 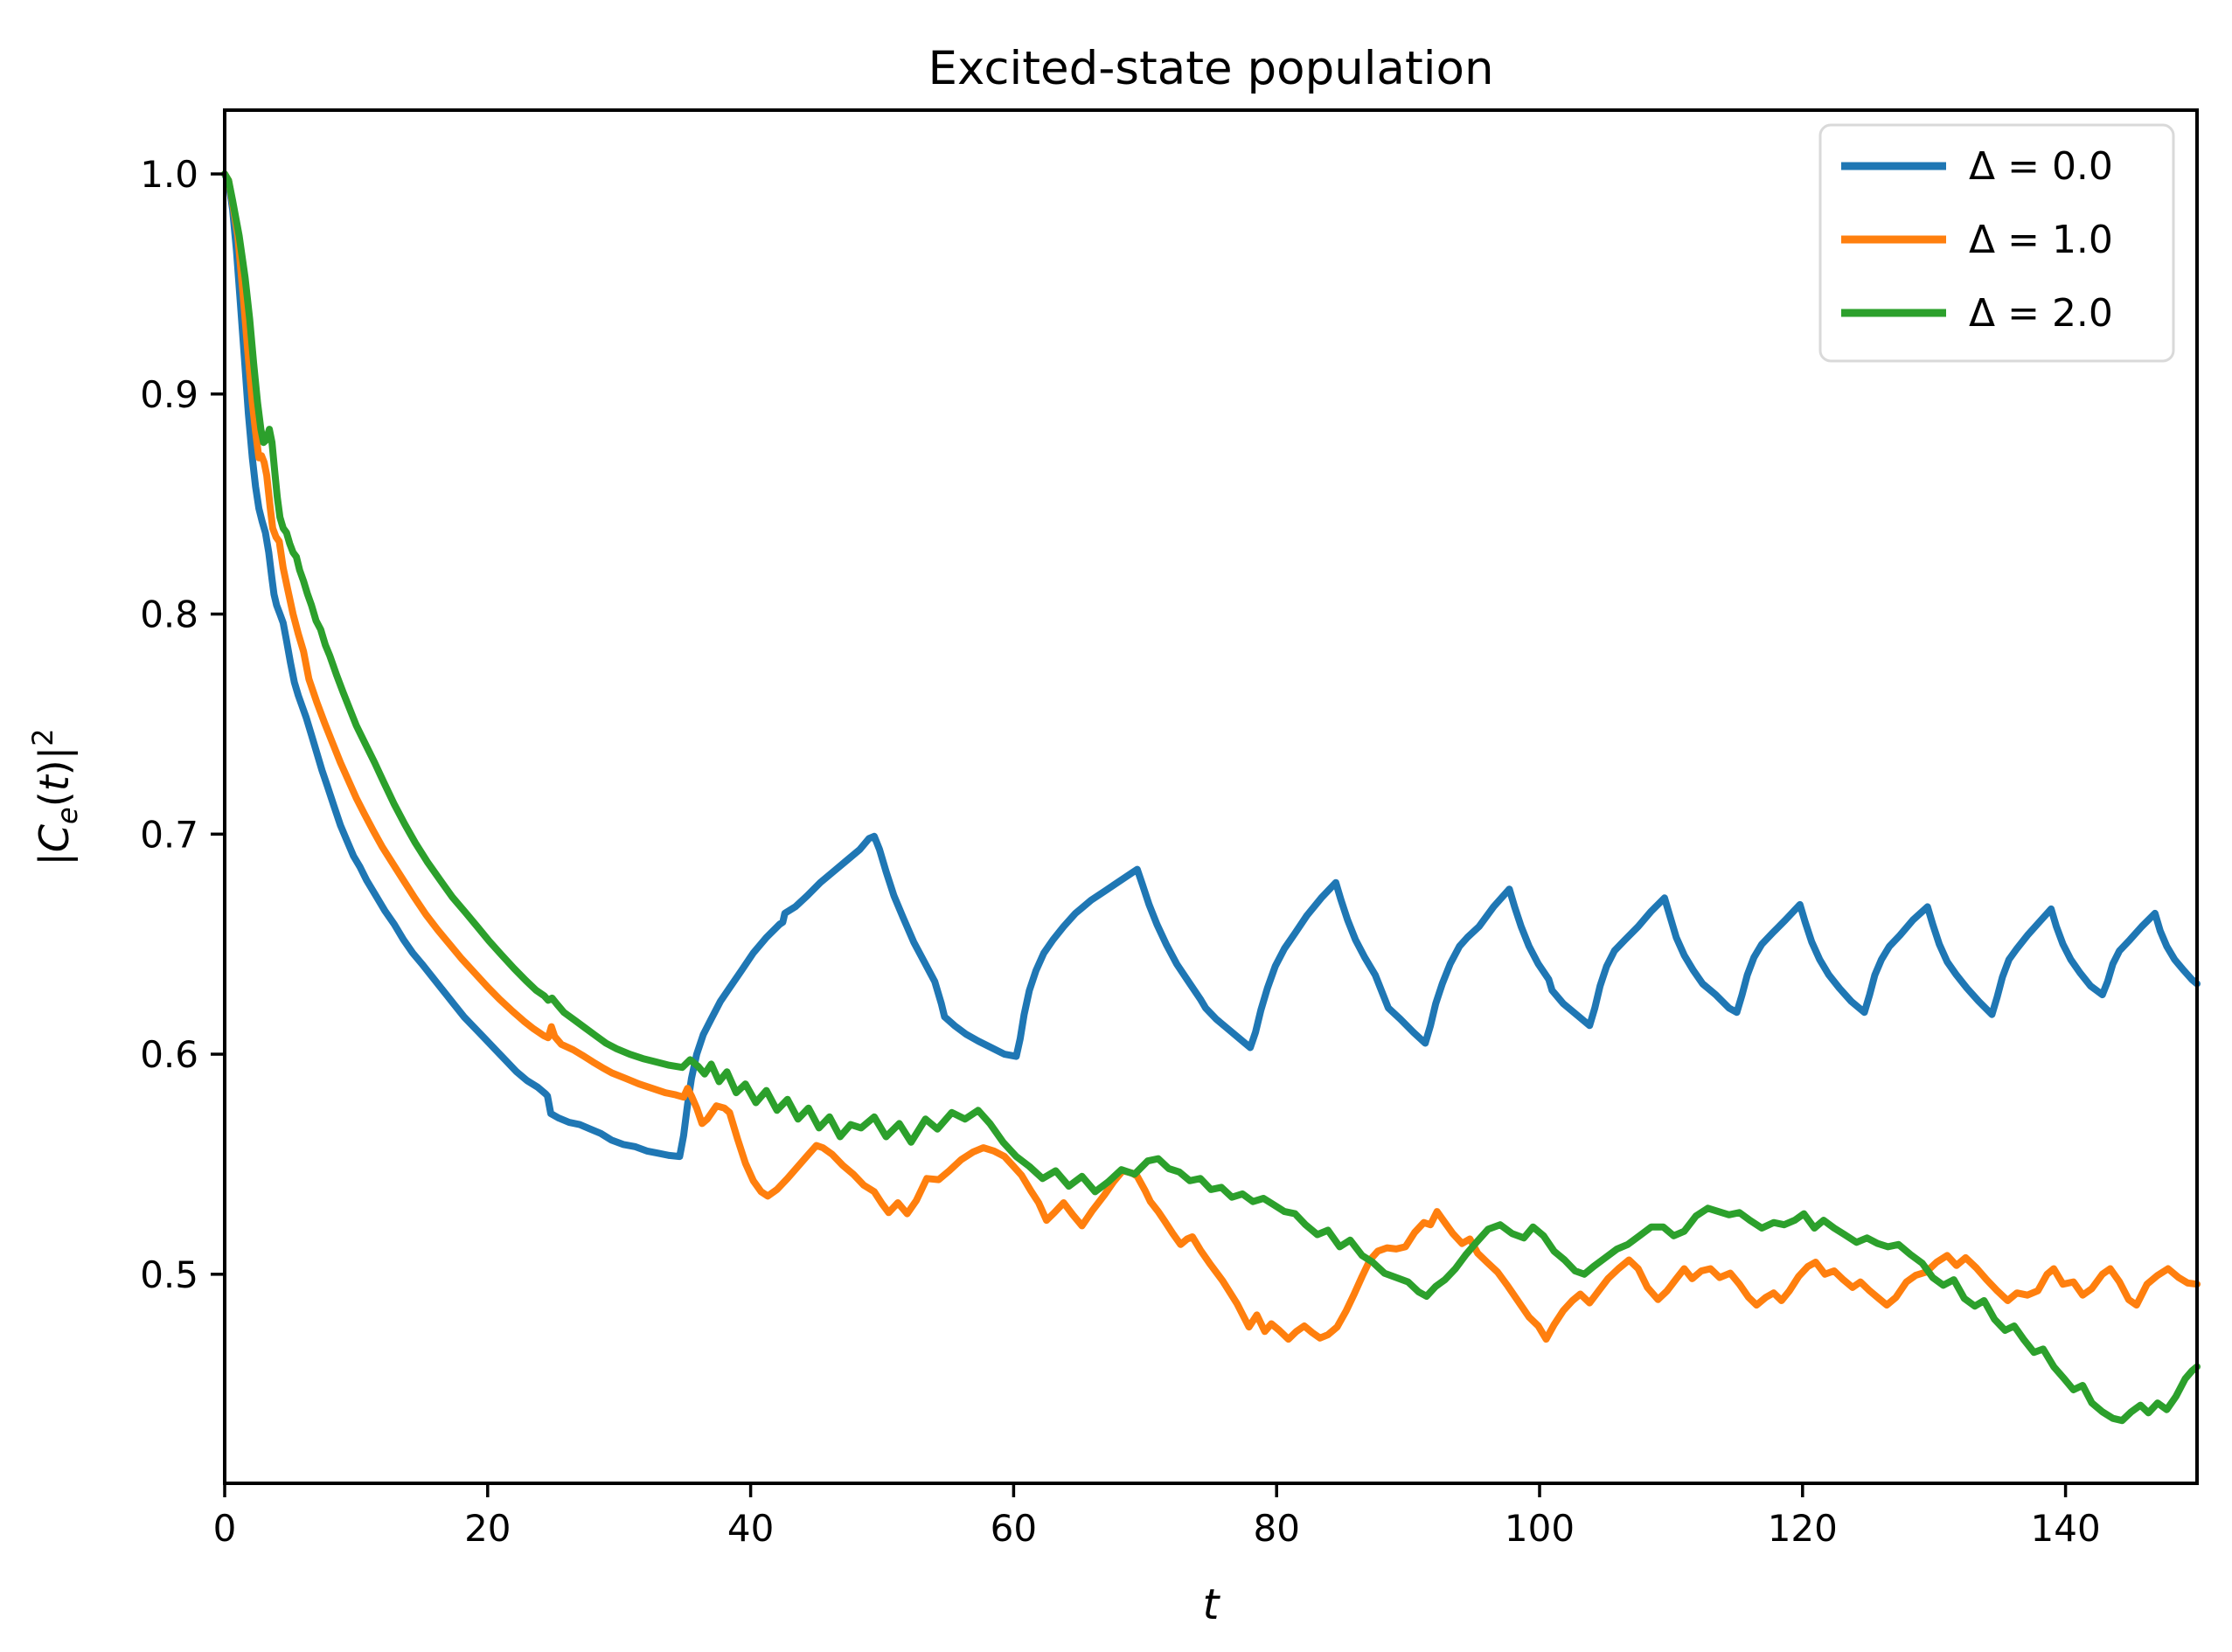 What do you see at coordinates (2041, 166) in the screenshot?
I see `legend-label-delta-0: Δ = 0.0` at bounding box center [2041, 166].